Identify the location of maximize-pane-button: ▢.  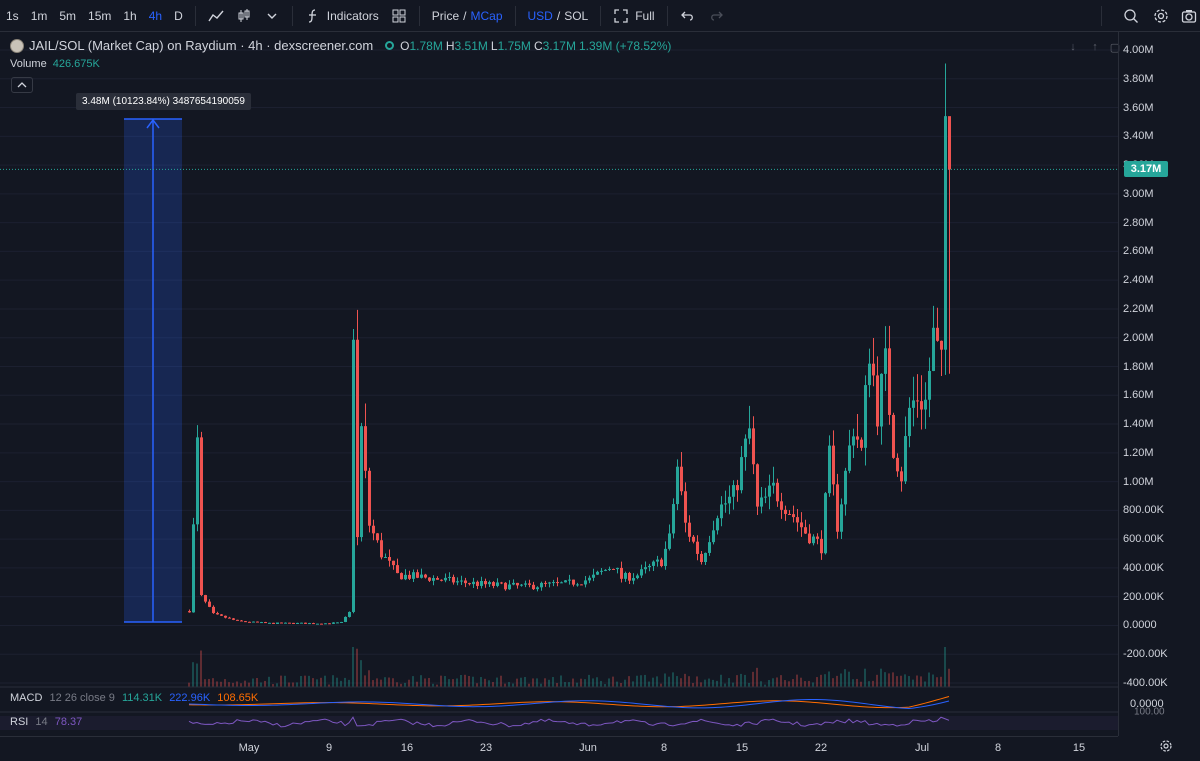
(1115, 47).